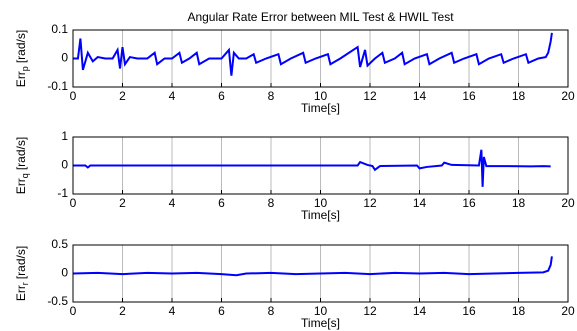 The height and width of the screenshot is (331, 577). Describe the element at coordinates (59, 29) in the screenshot. I see `y-tick-label: 0.1` at that location.